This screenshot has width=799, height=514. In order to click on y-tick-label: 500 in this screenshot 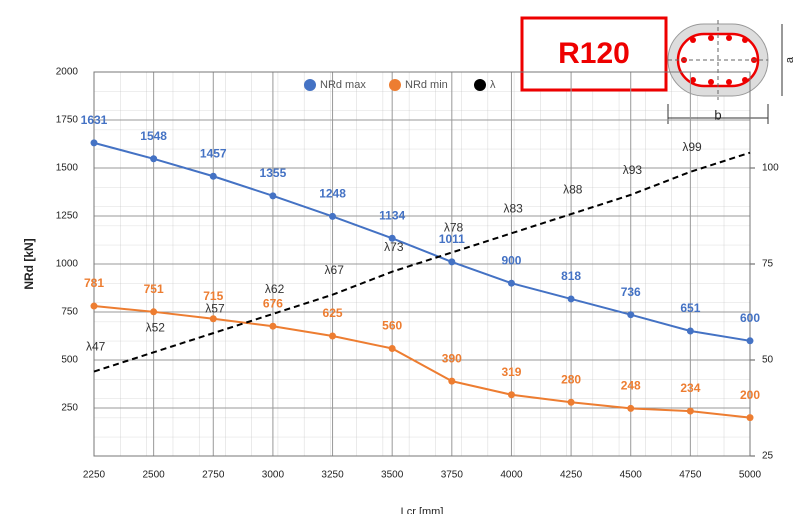, I will do `click(69, 360)`.